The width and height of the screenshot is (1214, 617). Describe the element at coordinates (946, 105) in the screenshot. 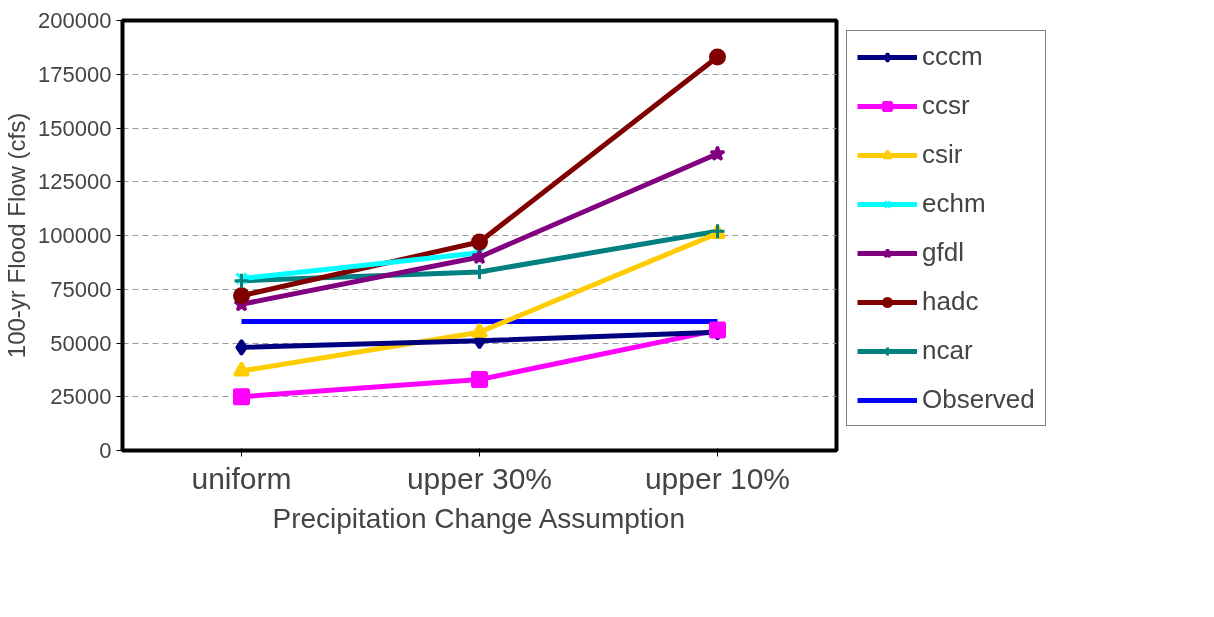

I see `legend-label: ccsr` at that location.